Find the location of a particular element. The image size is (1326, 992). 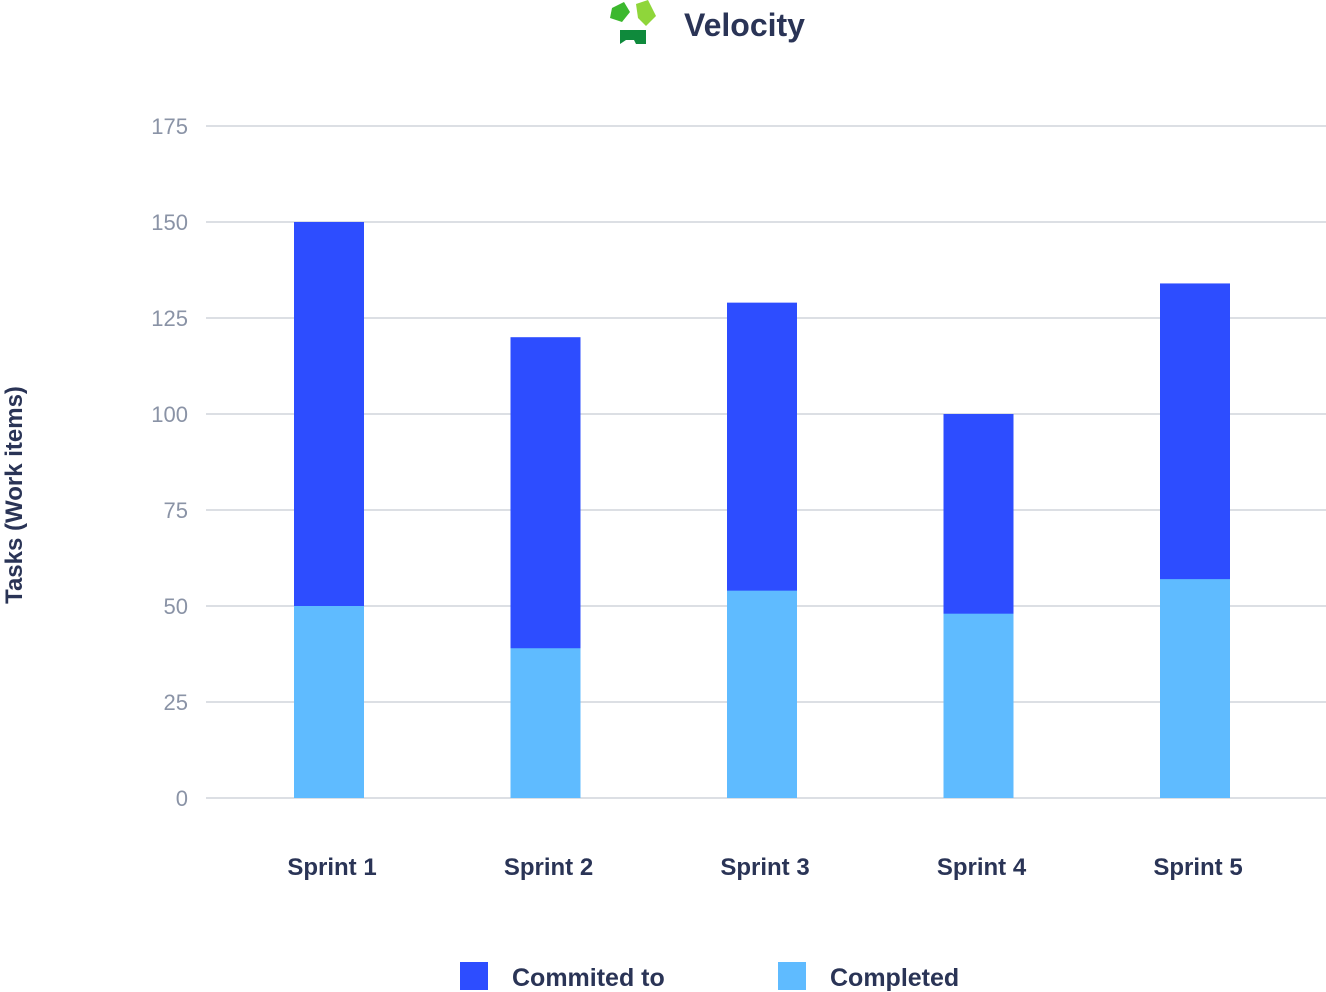

y-tick-label: 0 is located at coordinates (182, 798).